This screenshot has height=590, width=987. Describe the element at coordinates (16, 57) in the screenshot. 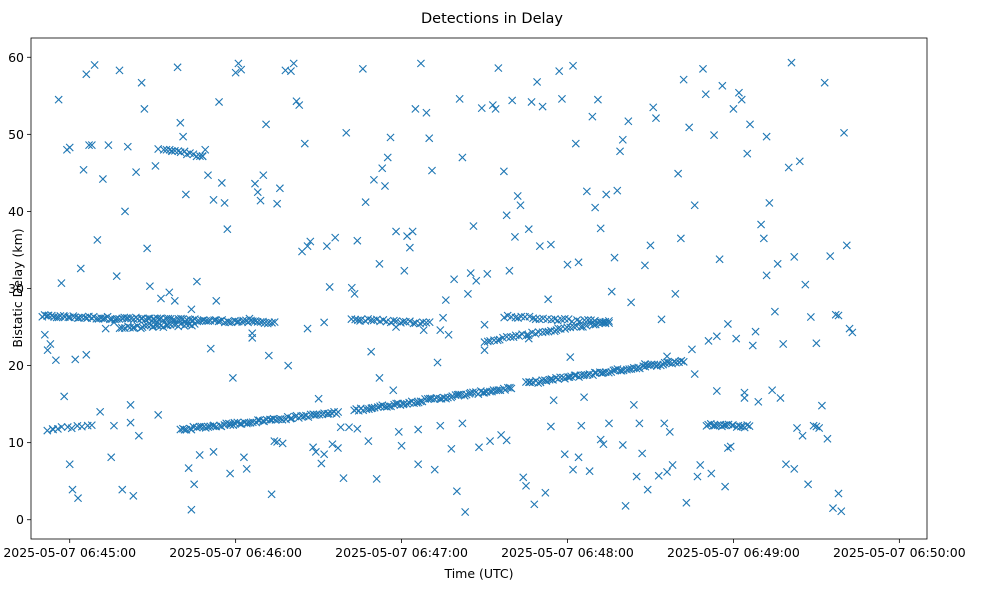

I see `y-tick-label: 60` at that location.